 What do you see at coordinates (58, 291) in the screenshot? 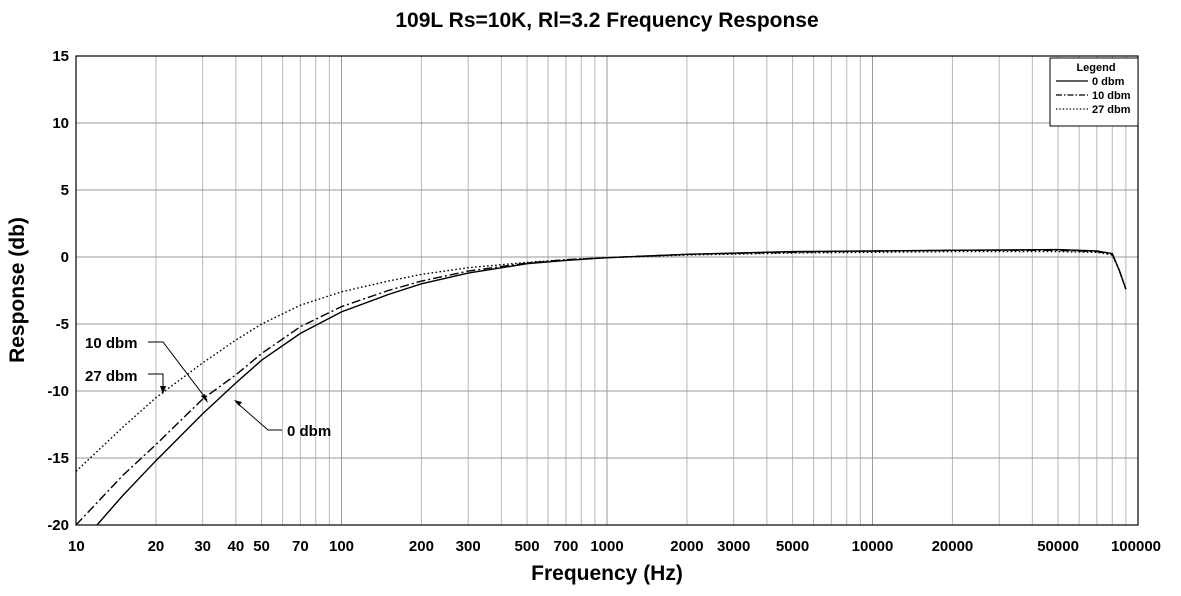
I see `y-tick-labels: 15 10 5 0 -5 -10 -15 -20` at bounding box center [58, 291].